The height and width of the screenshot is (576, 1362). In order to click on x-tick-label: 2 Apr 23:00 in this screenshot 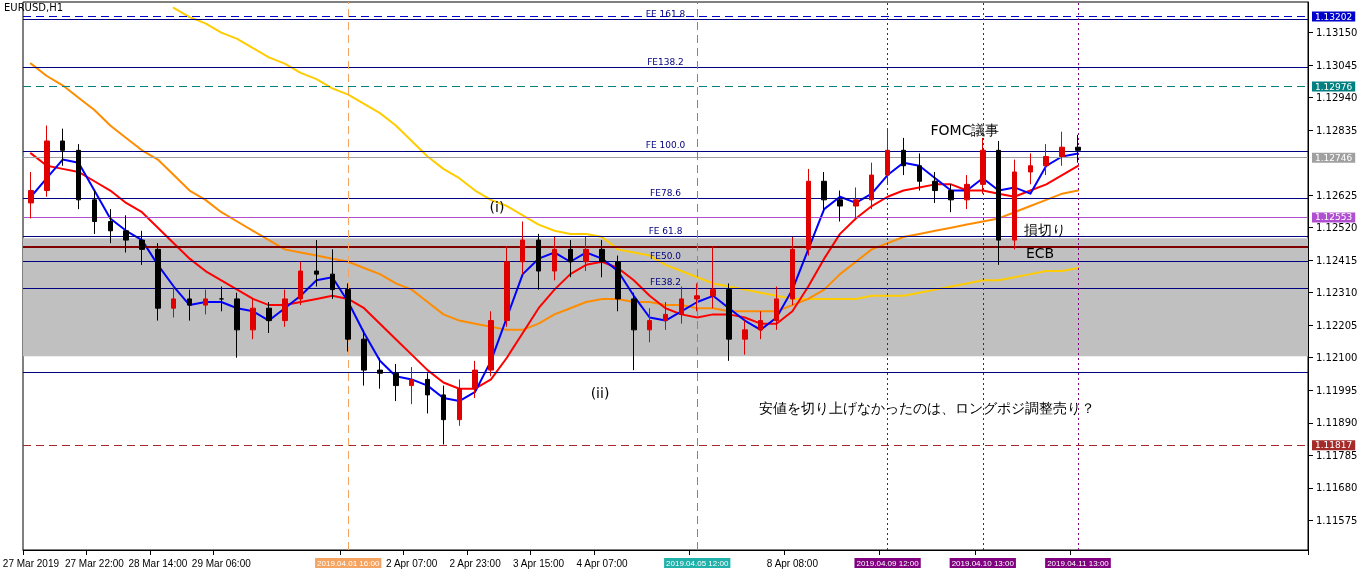, I will do `click(475, 563)`.